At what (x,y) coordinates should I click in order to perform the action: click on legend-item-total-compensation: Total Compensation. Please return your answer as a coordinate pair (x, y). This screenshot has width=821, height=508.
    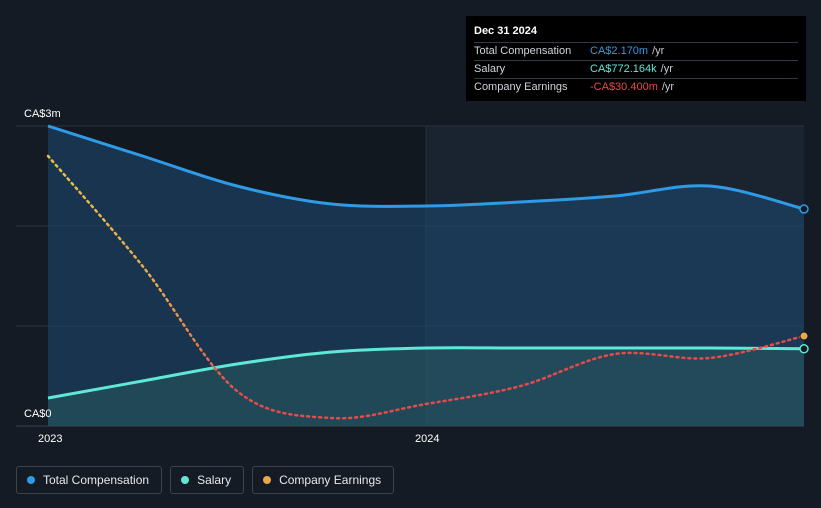
    Looking at the image, I should click on (89, 480).